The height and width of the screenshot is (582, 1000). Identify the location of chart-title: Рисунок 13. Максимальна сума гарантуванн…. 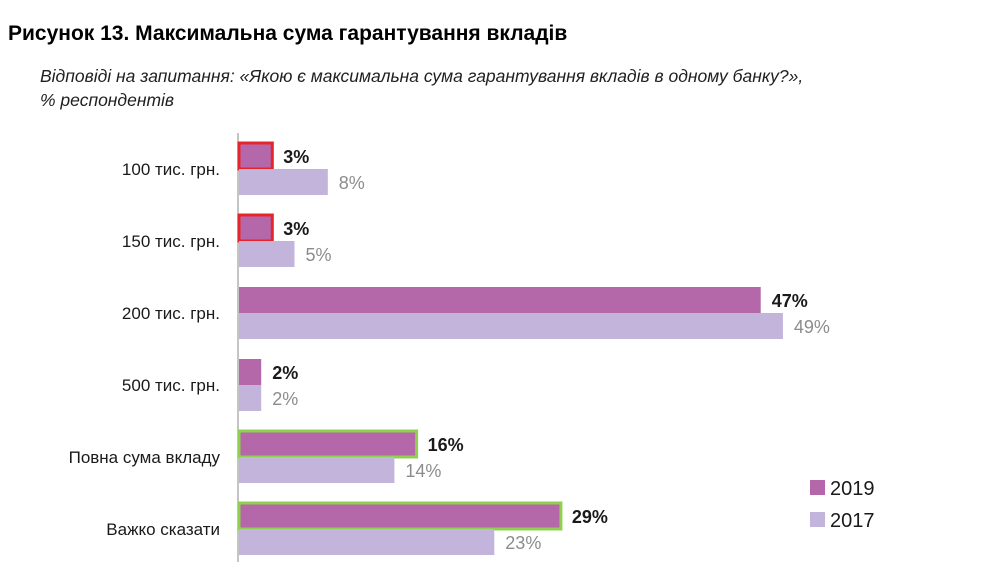
(288, 33).